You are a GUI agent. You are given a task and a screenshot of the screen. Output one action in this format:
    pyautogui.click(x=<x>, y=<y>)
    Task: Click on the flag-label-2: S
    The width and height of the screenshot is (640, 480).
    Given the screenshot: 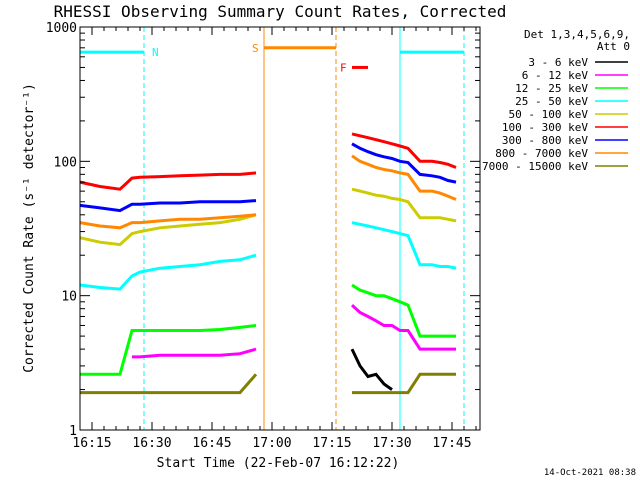 What is the action you would take?
    pyautogui.click(x=255, y=48)
    